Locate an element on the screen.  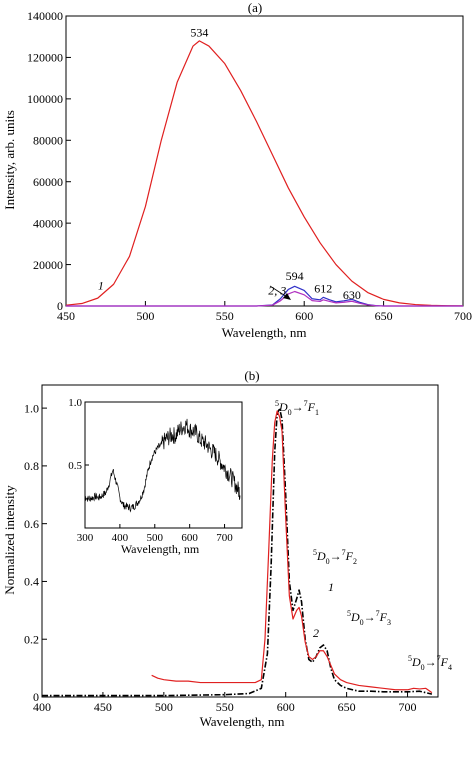
transition-label-f4: 5D0→7F4 is located at coordinates (430, 663).